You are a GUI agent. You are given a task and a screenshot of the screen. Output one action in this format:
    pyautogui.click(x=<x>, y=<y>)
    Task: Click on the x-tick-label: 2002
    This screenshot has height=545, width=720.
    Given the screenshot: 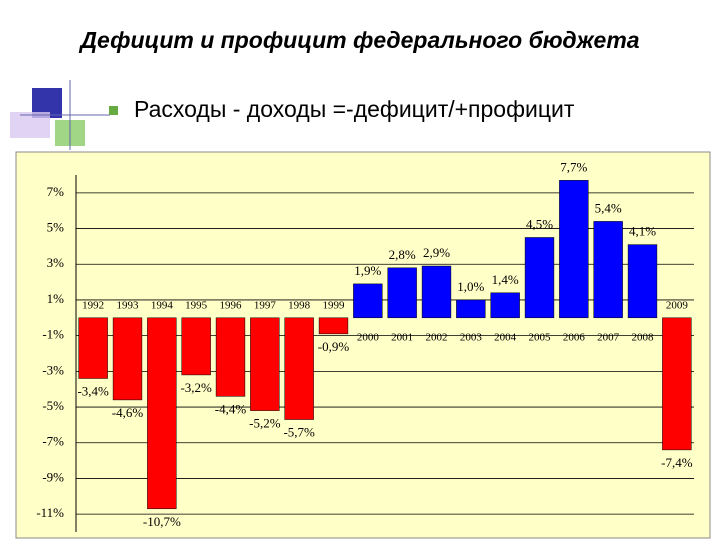 What is the action you would take?
    pyautogui.click(x=437, y=337)
    